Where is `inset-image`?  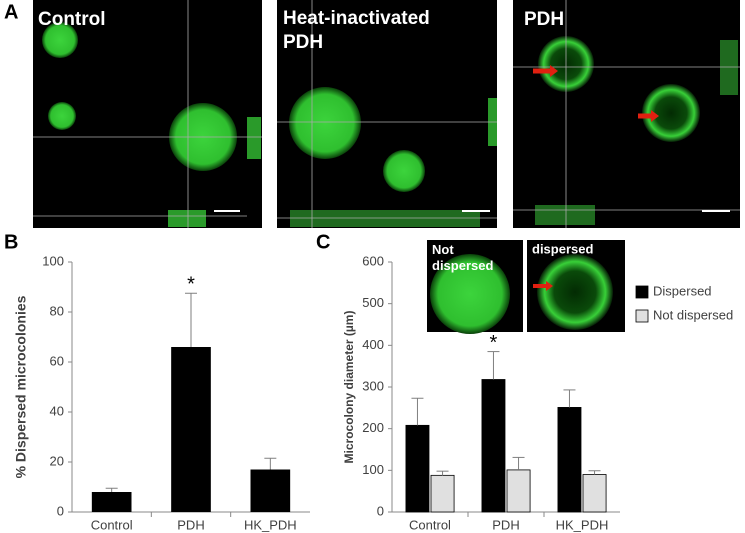
inset-image is located at coordinates (526, 287).